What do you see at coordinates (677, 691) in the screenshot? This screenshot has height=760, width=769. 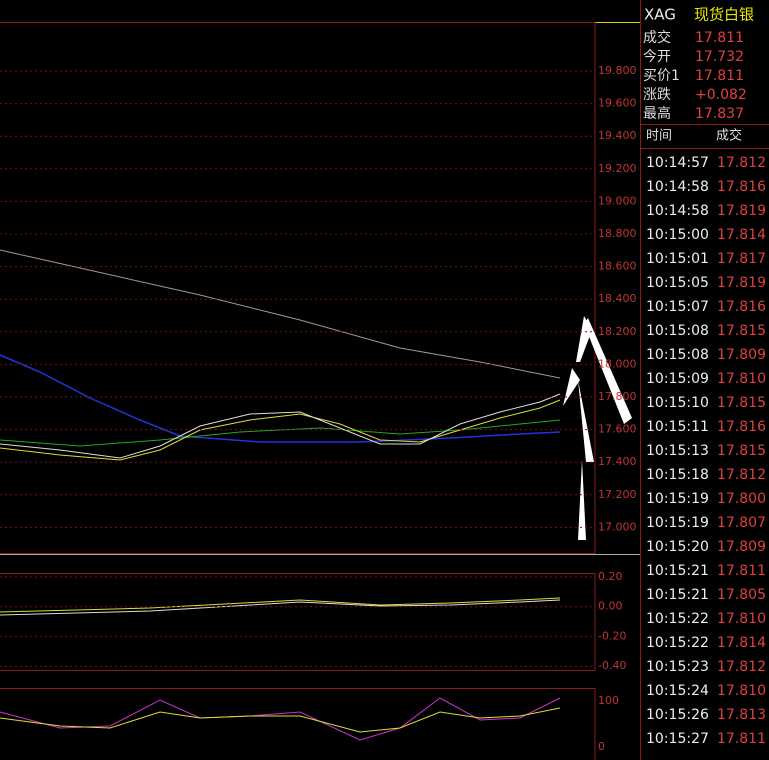 I see `trade-time: 10:15:24` at bounding box center [677, 691].